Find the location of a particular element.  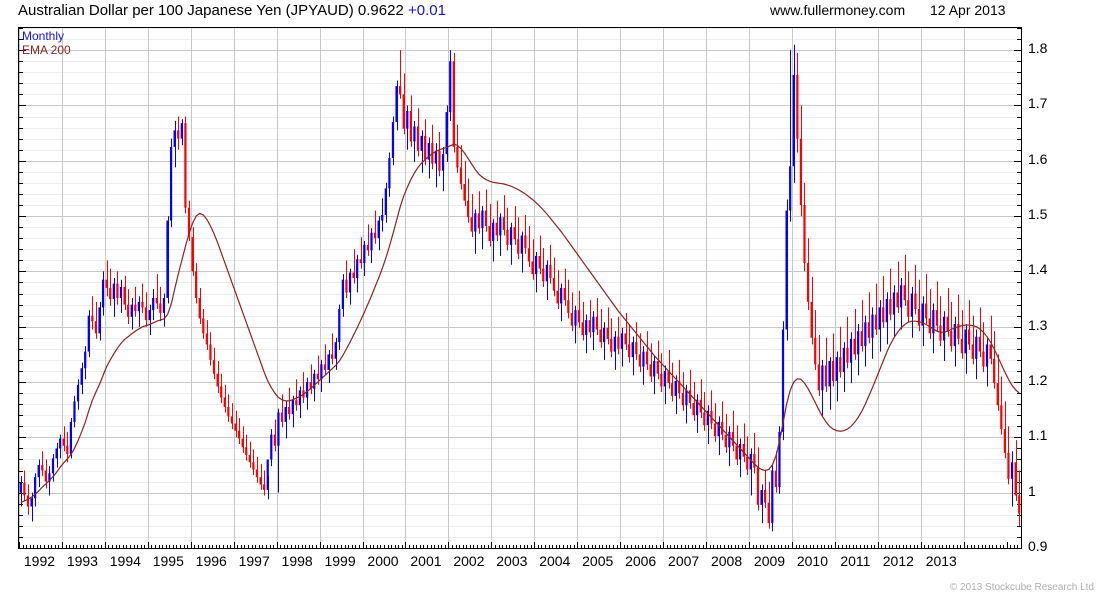

x-axis-tick-label: 1992 is located at coordinates (39, 561).